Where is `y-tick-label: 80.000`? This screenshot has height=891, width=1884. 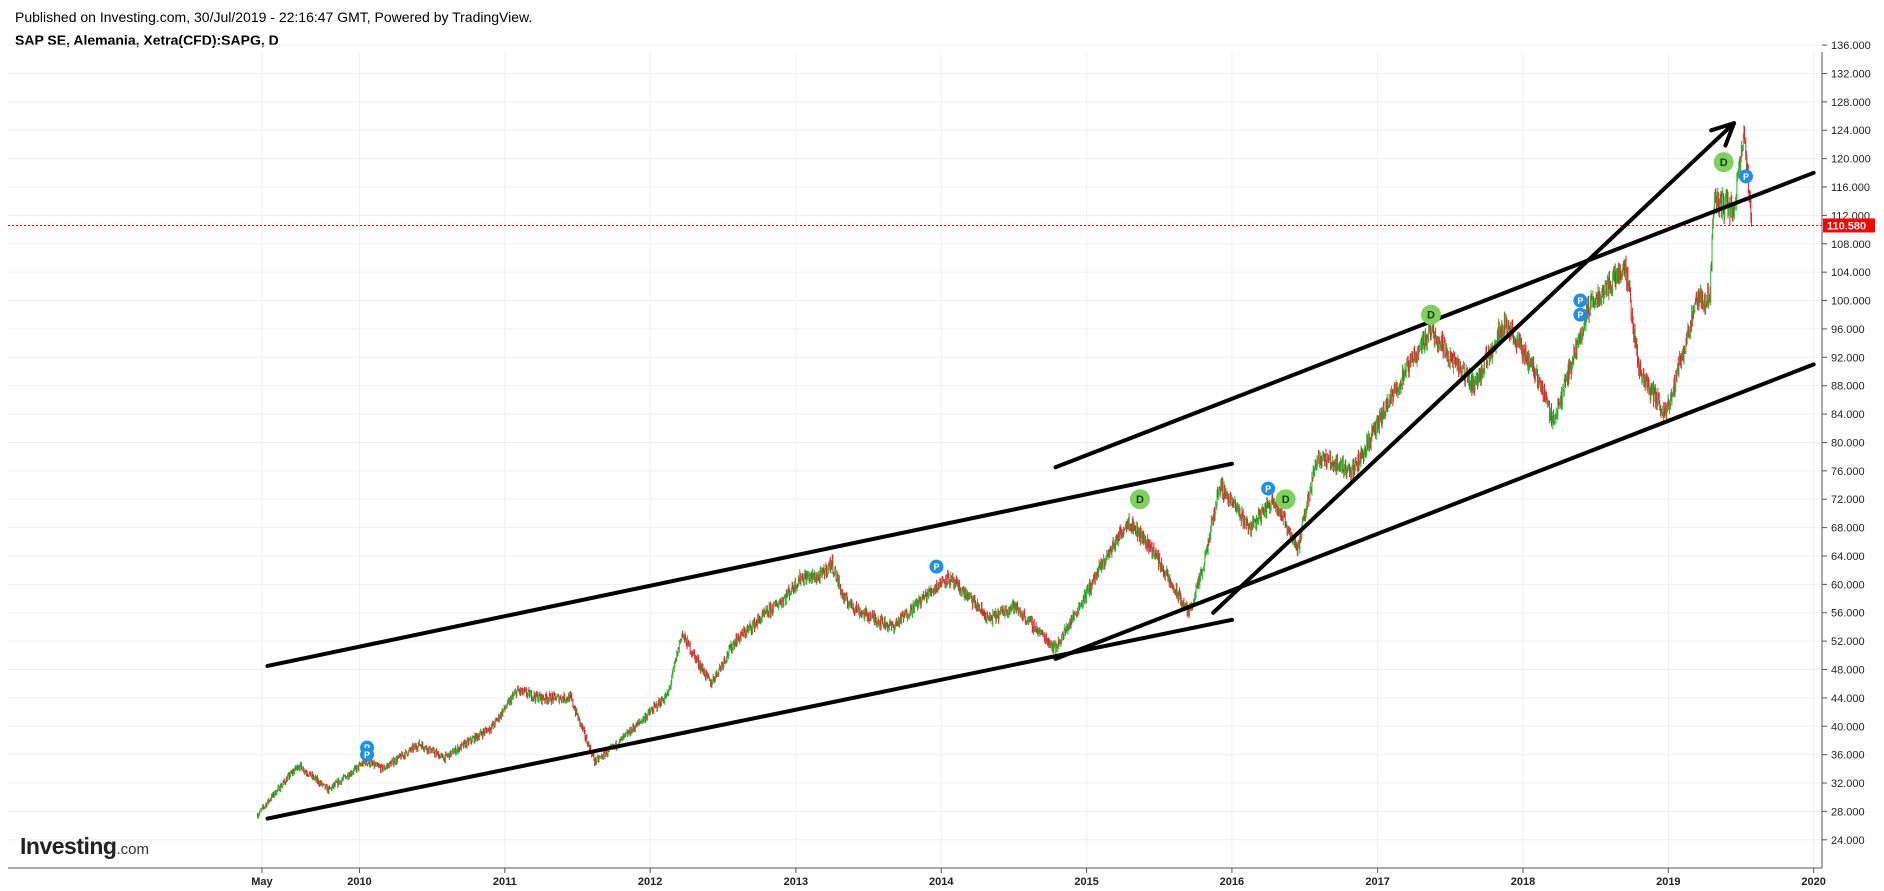
y-tick-label: 80.000 is located at coordinates (1848, 443).